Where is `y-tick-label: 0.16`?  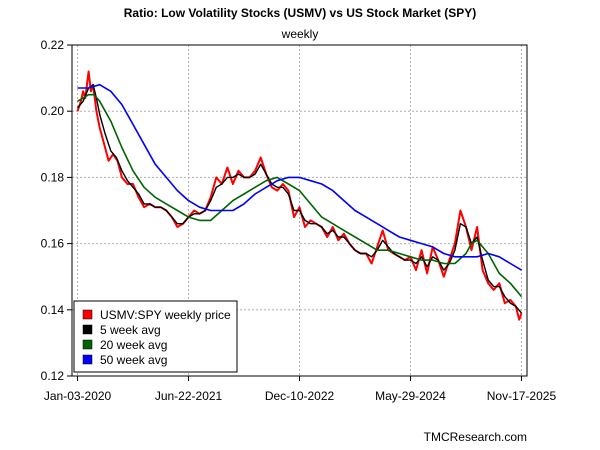 y-tick-label: 0.16 is located at coordinates (53, 244).